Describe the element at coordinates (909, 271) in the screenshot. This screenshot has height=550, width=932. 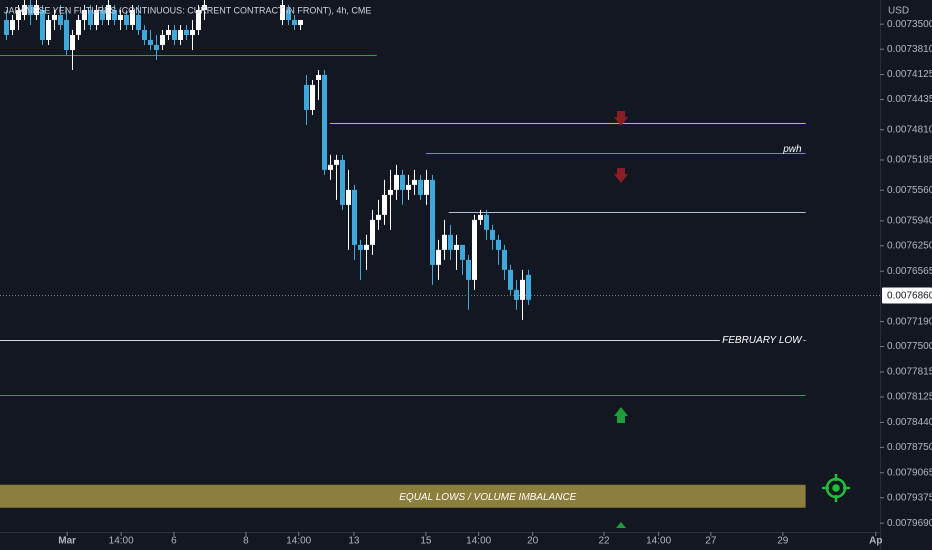
I see `y-tick-label: 0.0076565` at that location.